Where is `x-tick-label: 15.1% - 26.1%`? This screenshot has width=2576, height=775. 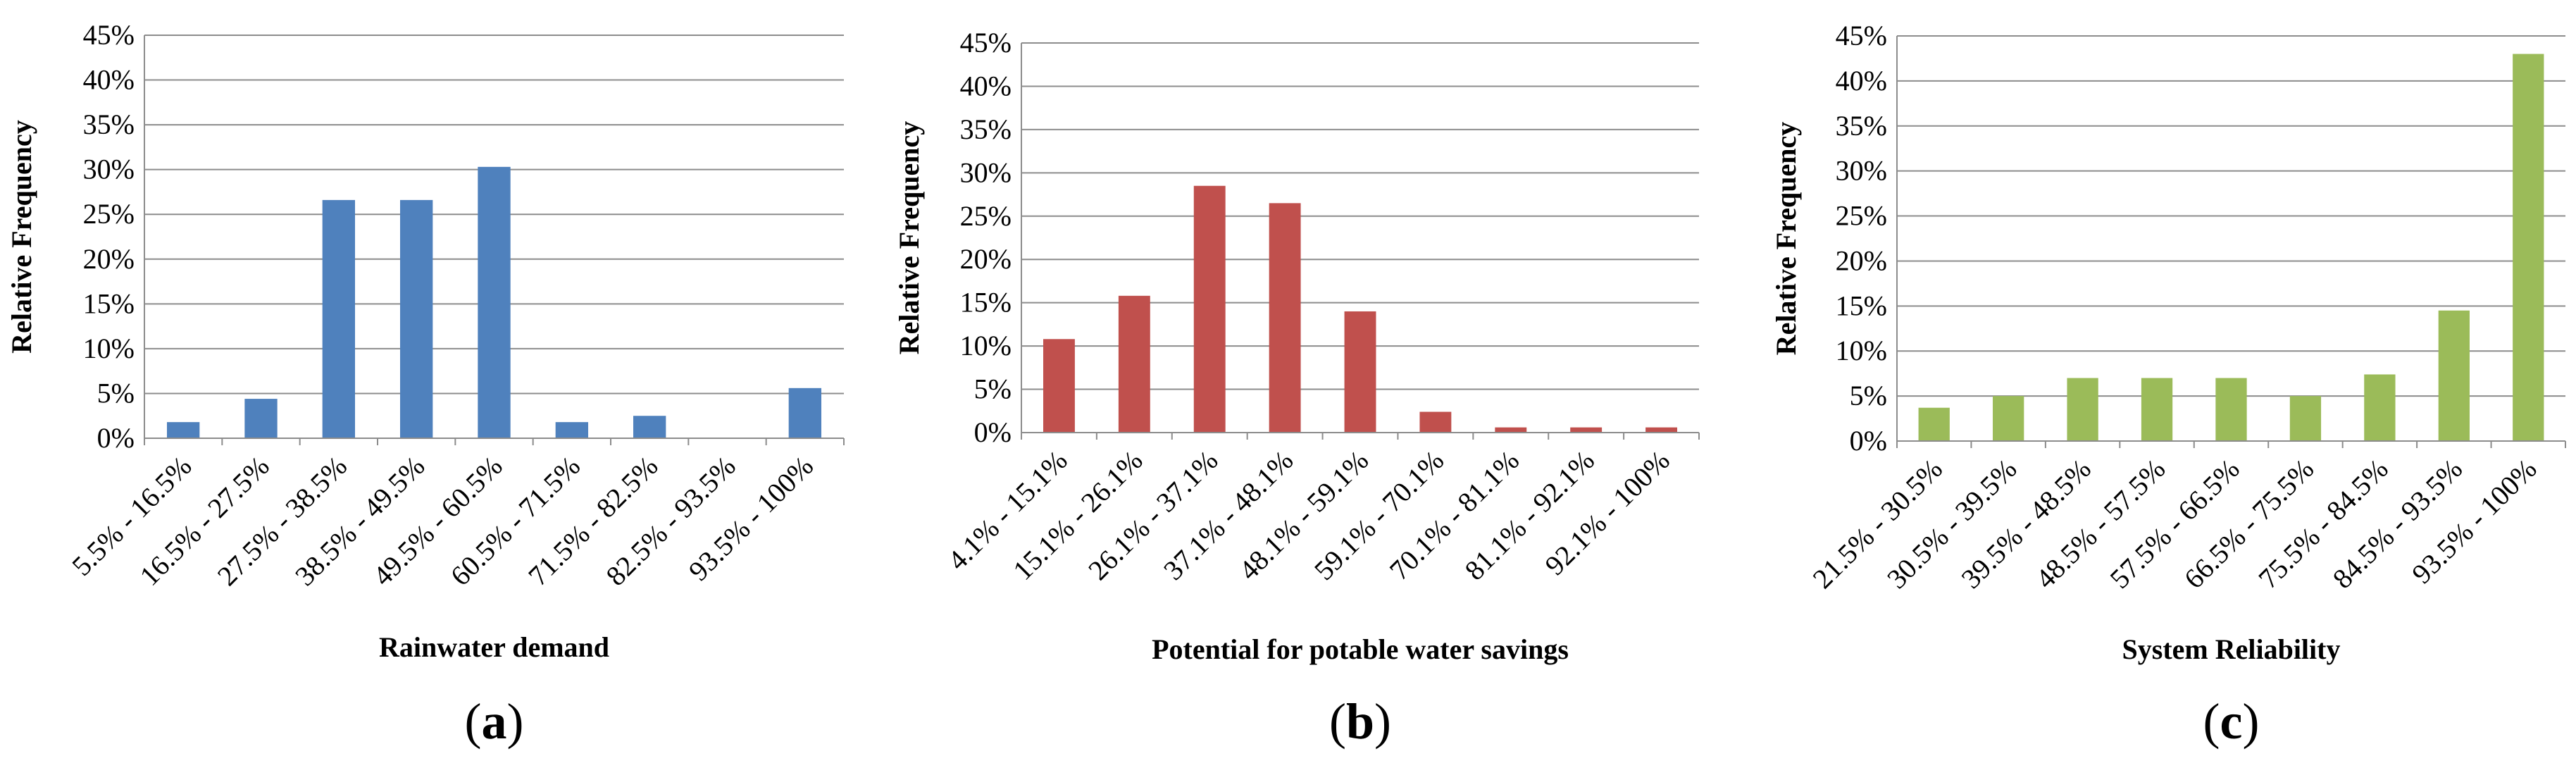 x-tick-label: 15.1% - 26.1% is located at coordinates (1078, 516).